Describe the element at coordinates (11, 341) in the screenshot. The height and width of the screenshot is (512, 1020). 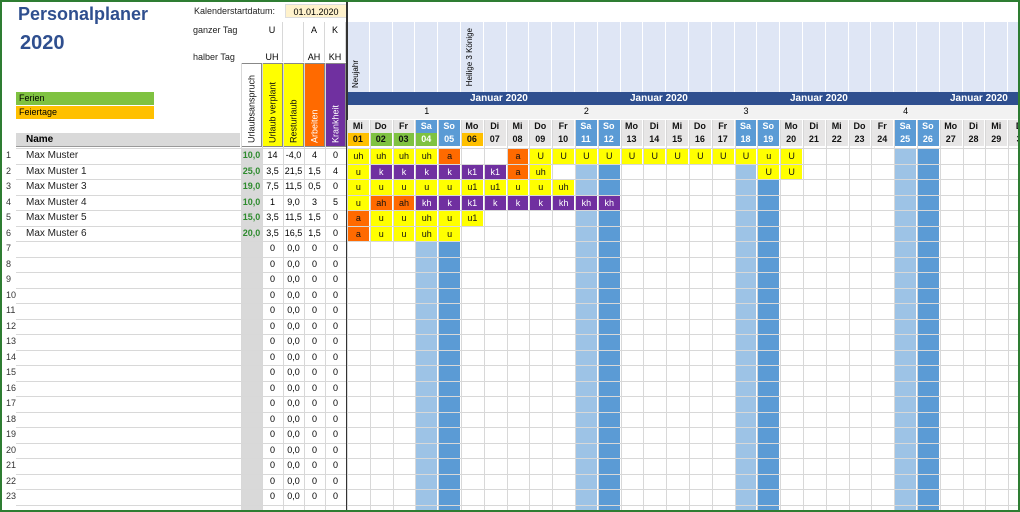
I see `row-number: 13` at that location.